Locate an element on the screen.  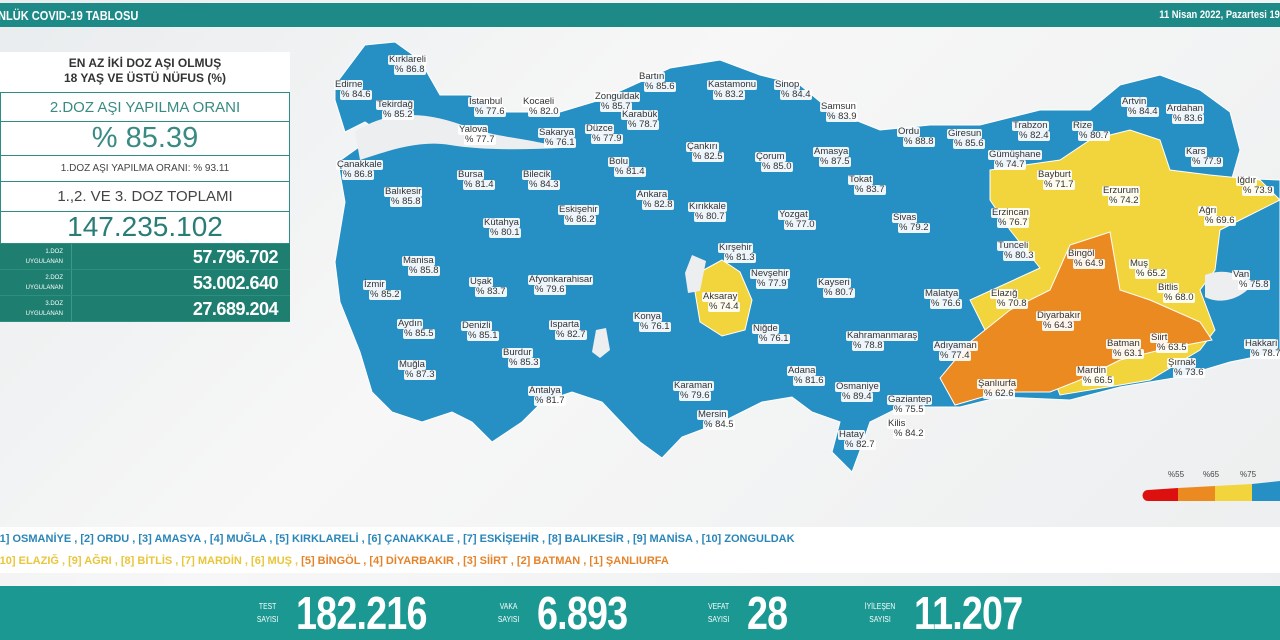
province-label: Kars% 77.9 is located at coordinates (1204, 157).